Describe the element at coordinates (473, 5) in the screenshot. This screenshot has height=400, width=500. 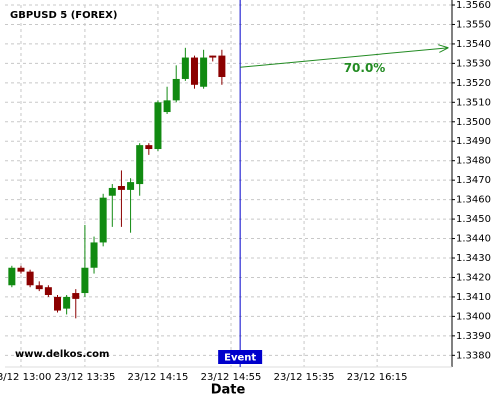
I see `y-tick-label: 1.3560` at that location.